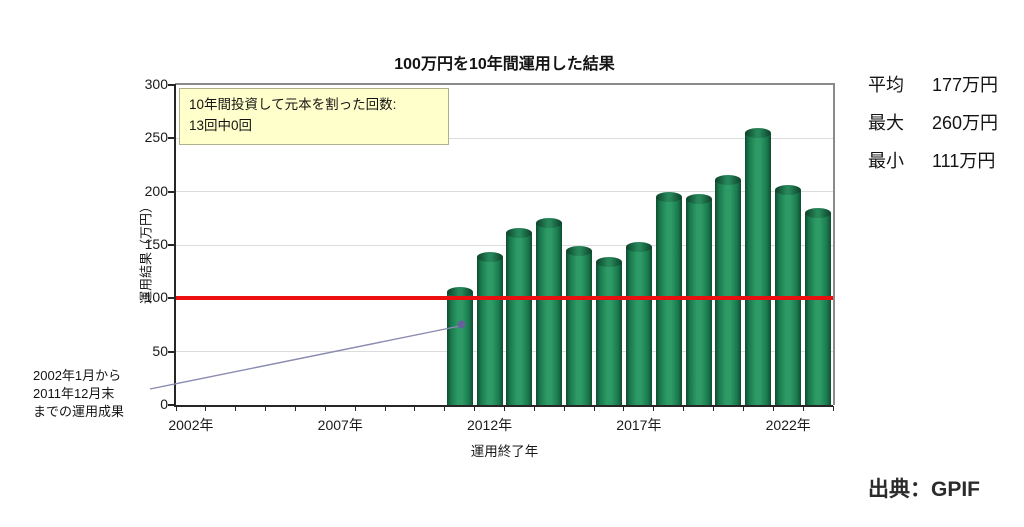 This screenshot has height=527, width=1024. Describe the element at coordinates (818, 306) in the screenshot. I see `bar-2023` at that location.